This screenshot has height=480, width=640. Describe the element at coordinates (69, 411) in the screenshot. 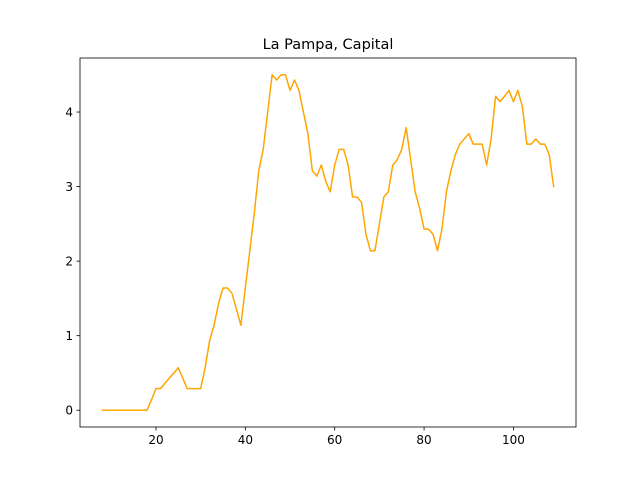

I see `y-tick-label: 0` at that location.